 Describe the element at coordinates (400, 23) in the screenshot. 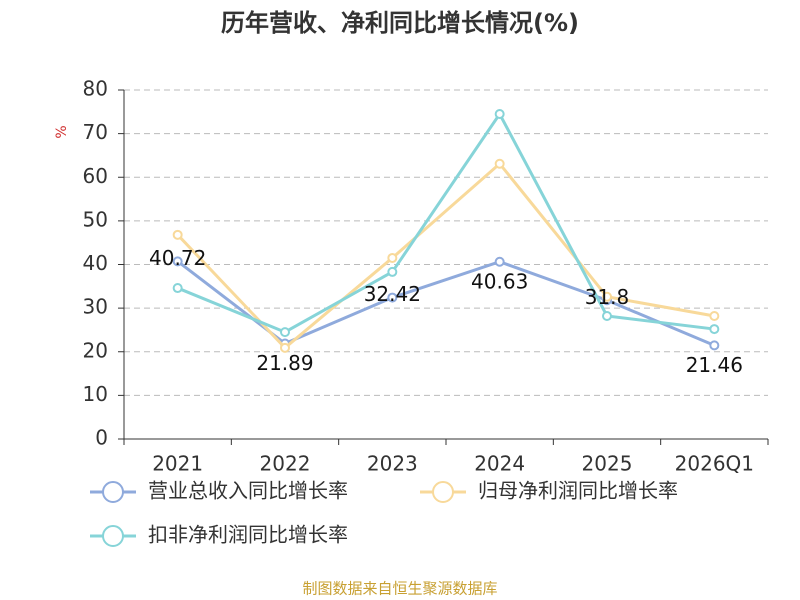

I see `chart-title: 历年营收、净利同比增长情况(%)` at that location.